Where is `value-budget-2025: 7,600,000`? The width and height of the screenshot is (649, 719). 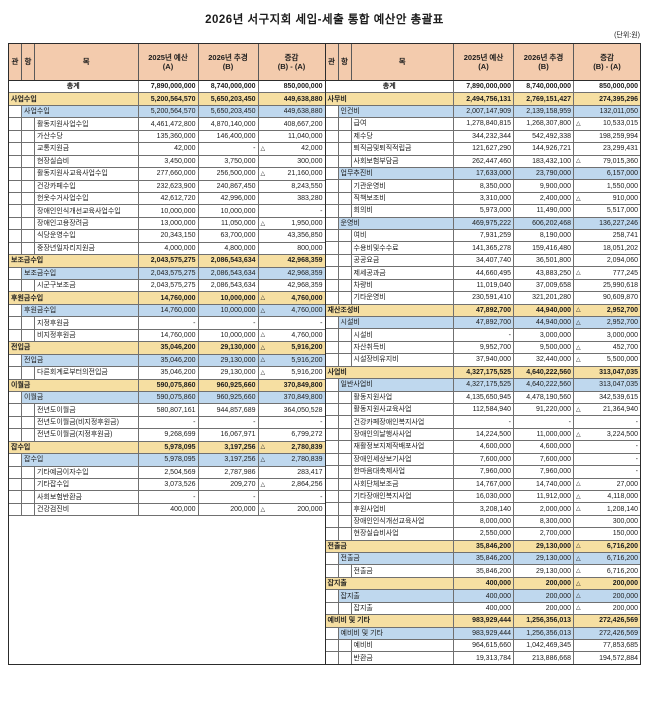 value-budget-2025: 7,600,000 is located at coordinates (484, 459).